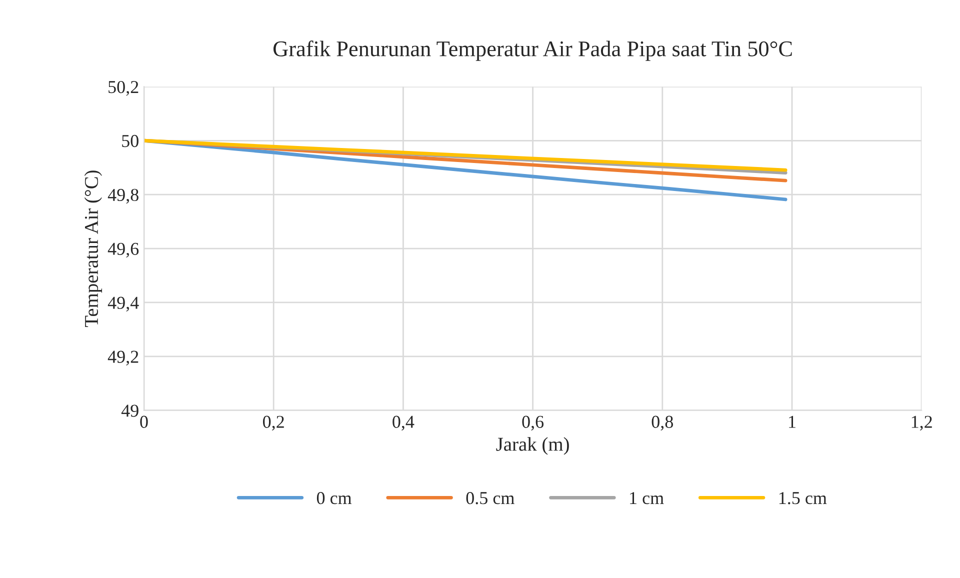 This screenshot has height=578, width=960. I want to click on y-tick-label: 49, so click(129, 410).